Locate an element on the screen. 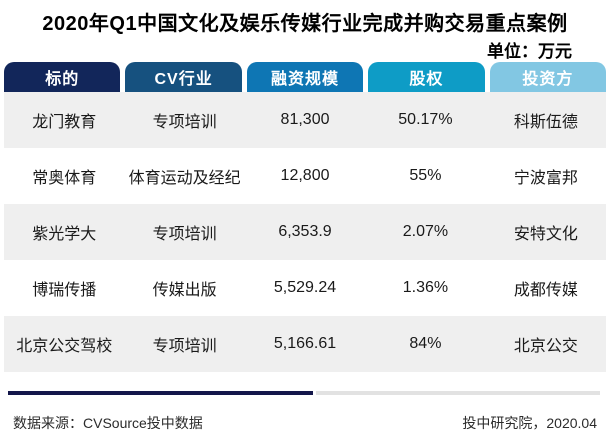  unit-label: 单位：万元 is located at coordinates (529, 51).